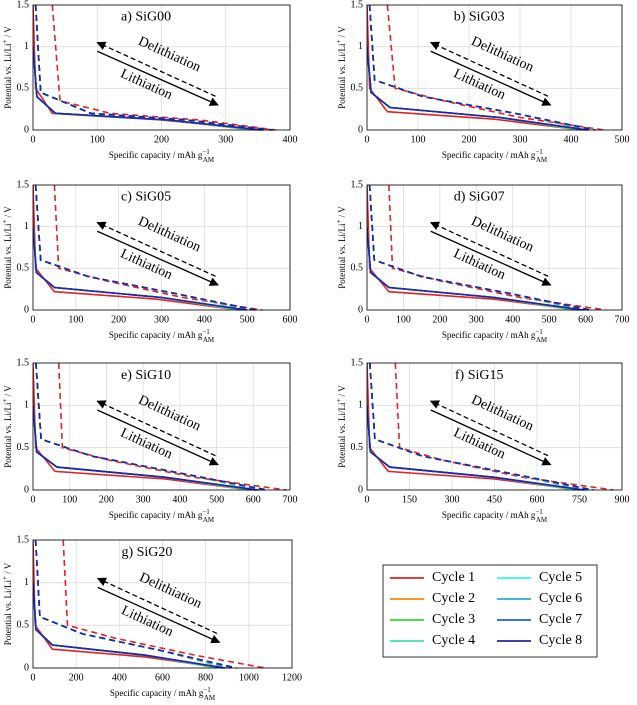  I want to click on label-part: Potential vs. Li/Li, so click(8, 613).